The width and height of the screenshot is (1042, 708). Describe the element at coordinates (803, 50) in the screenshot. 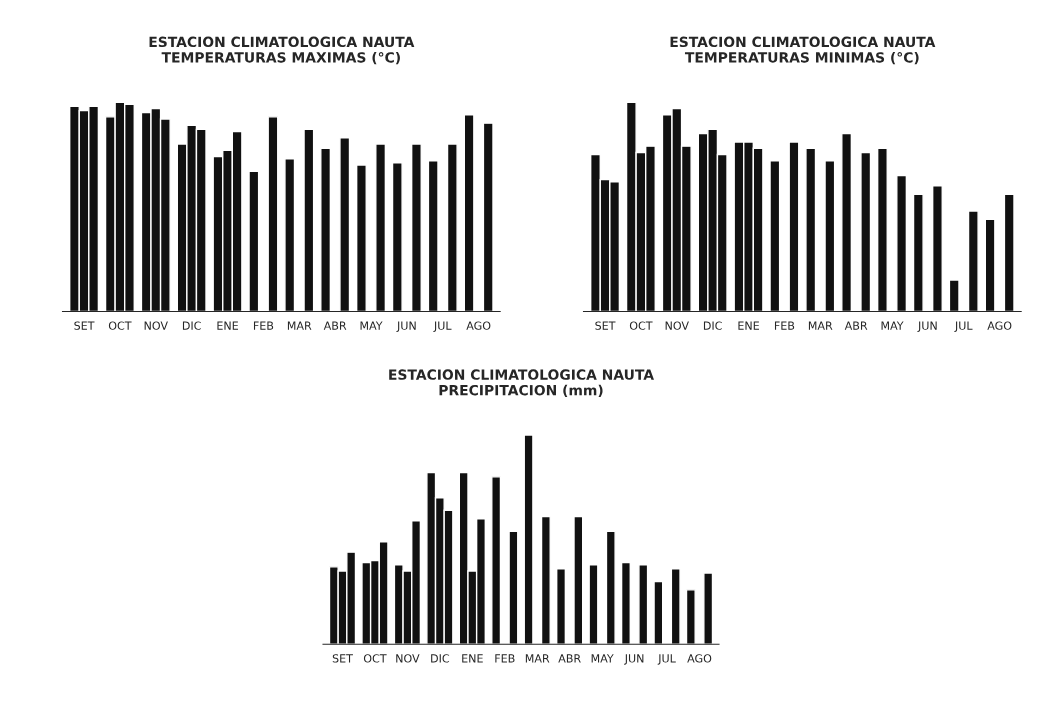

I see `chart-title: ESTACION CLIMATOLOGICA NAUTA TEMPERATURAS MINIMAS (°C)` at that location.